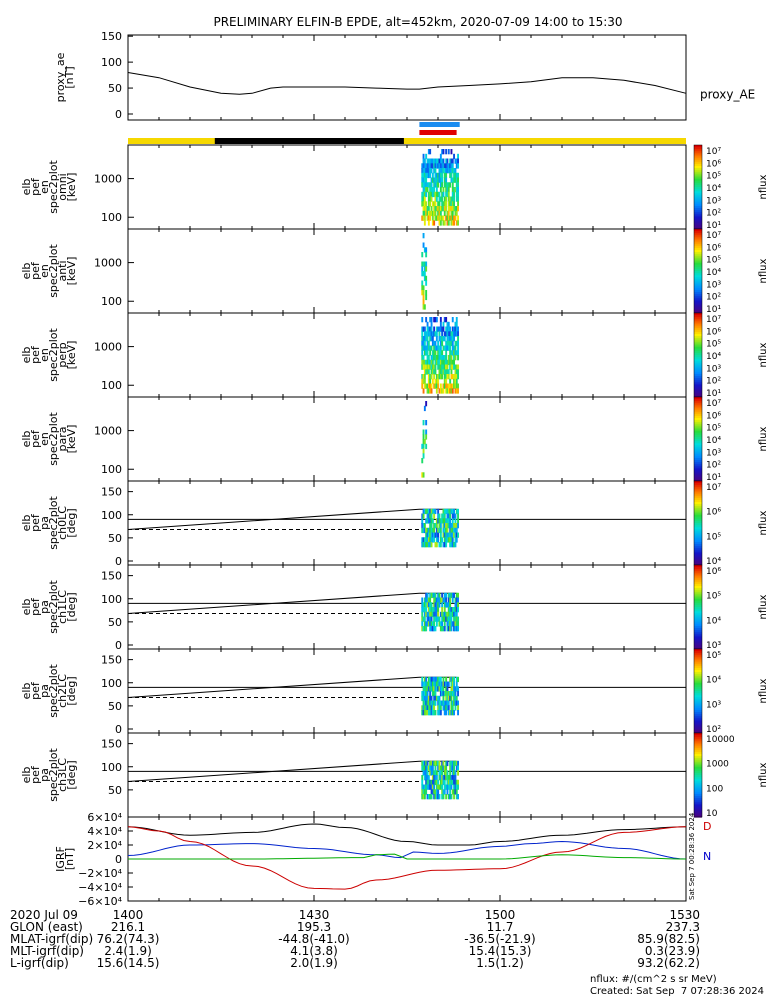 The image size is (775, 1000). I want to click on spectrogram-data, so click(440, 780).